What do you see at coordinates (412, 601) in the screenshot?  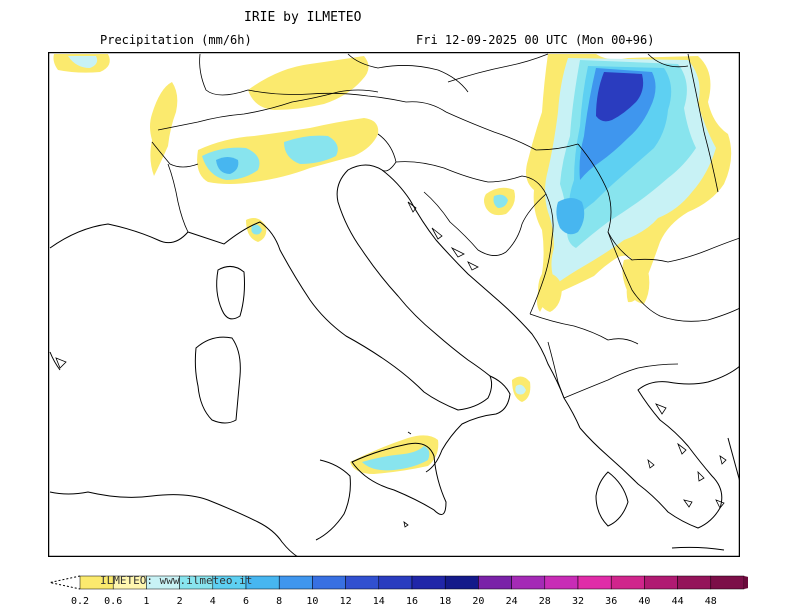 I see `legend-label: 16` at bounding box center [412, 601].